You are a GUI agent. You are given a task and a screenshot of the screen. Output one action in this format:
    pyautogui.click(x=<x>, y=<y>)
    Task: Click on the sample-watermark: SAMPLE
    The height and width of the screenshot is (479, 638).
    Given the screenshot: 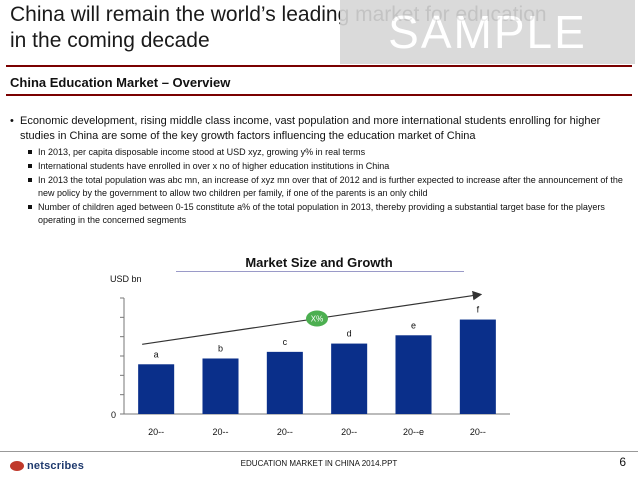 What is the action you would take?
    pyautogui.click(x=487, y=32)
    